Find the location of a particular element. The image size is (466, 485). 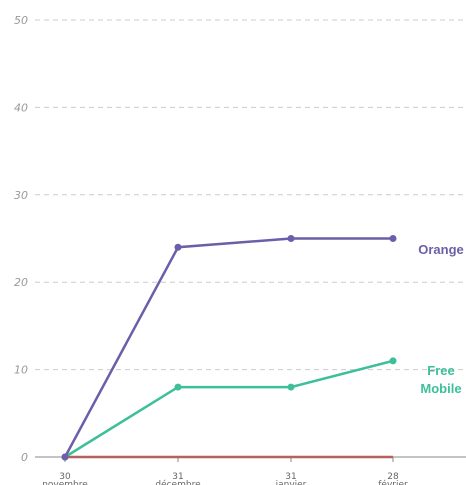

x-tick-label: janvier is located at coordinates (291, 482).